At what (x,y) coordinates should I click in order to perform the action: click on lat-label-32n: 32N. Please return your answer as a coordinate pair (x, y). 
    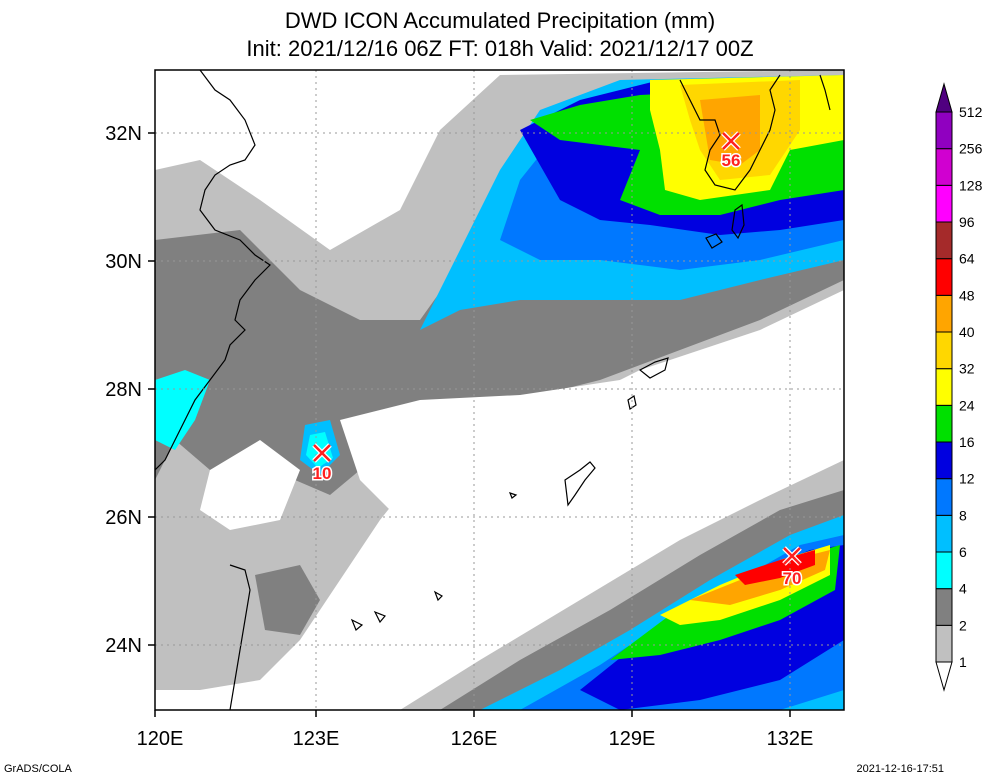
    Looking at the image, I should click on (123, 134).